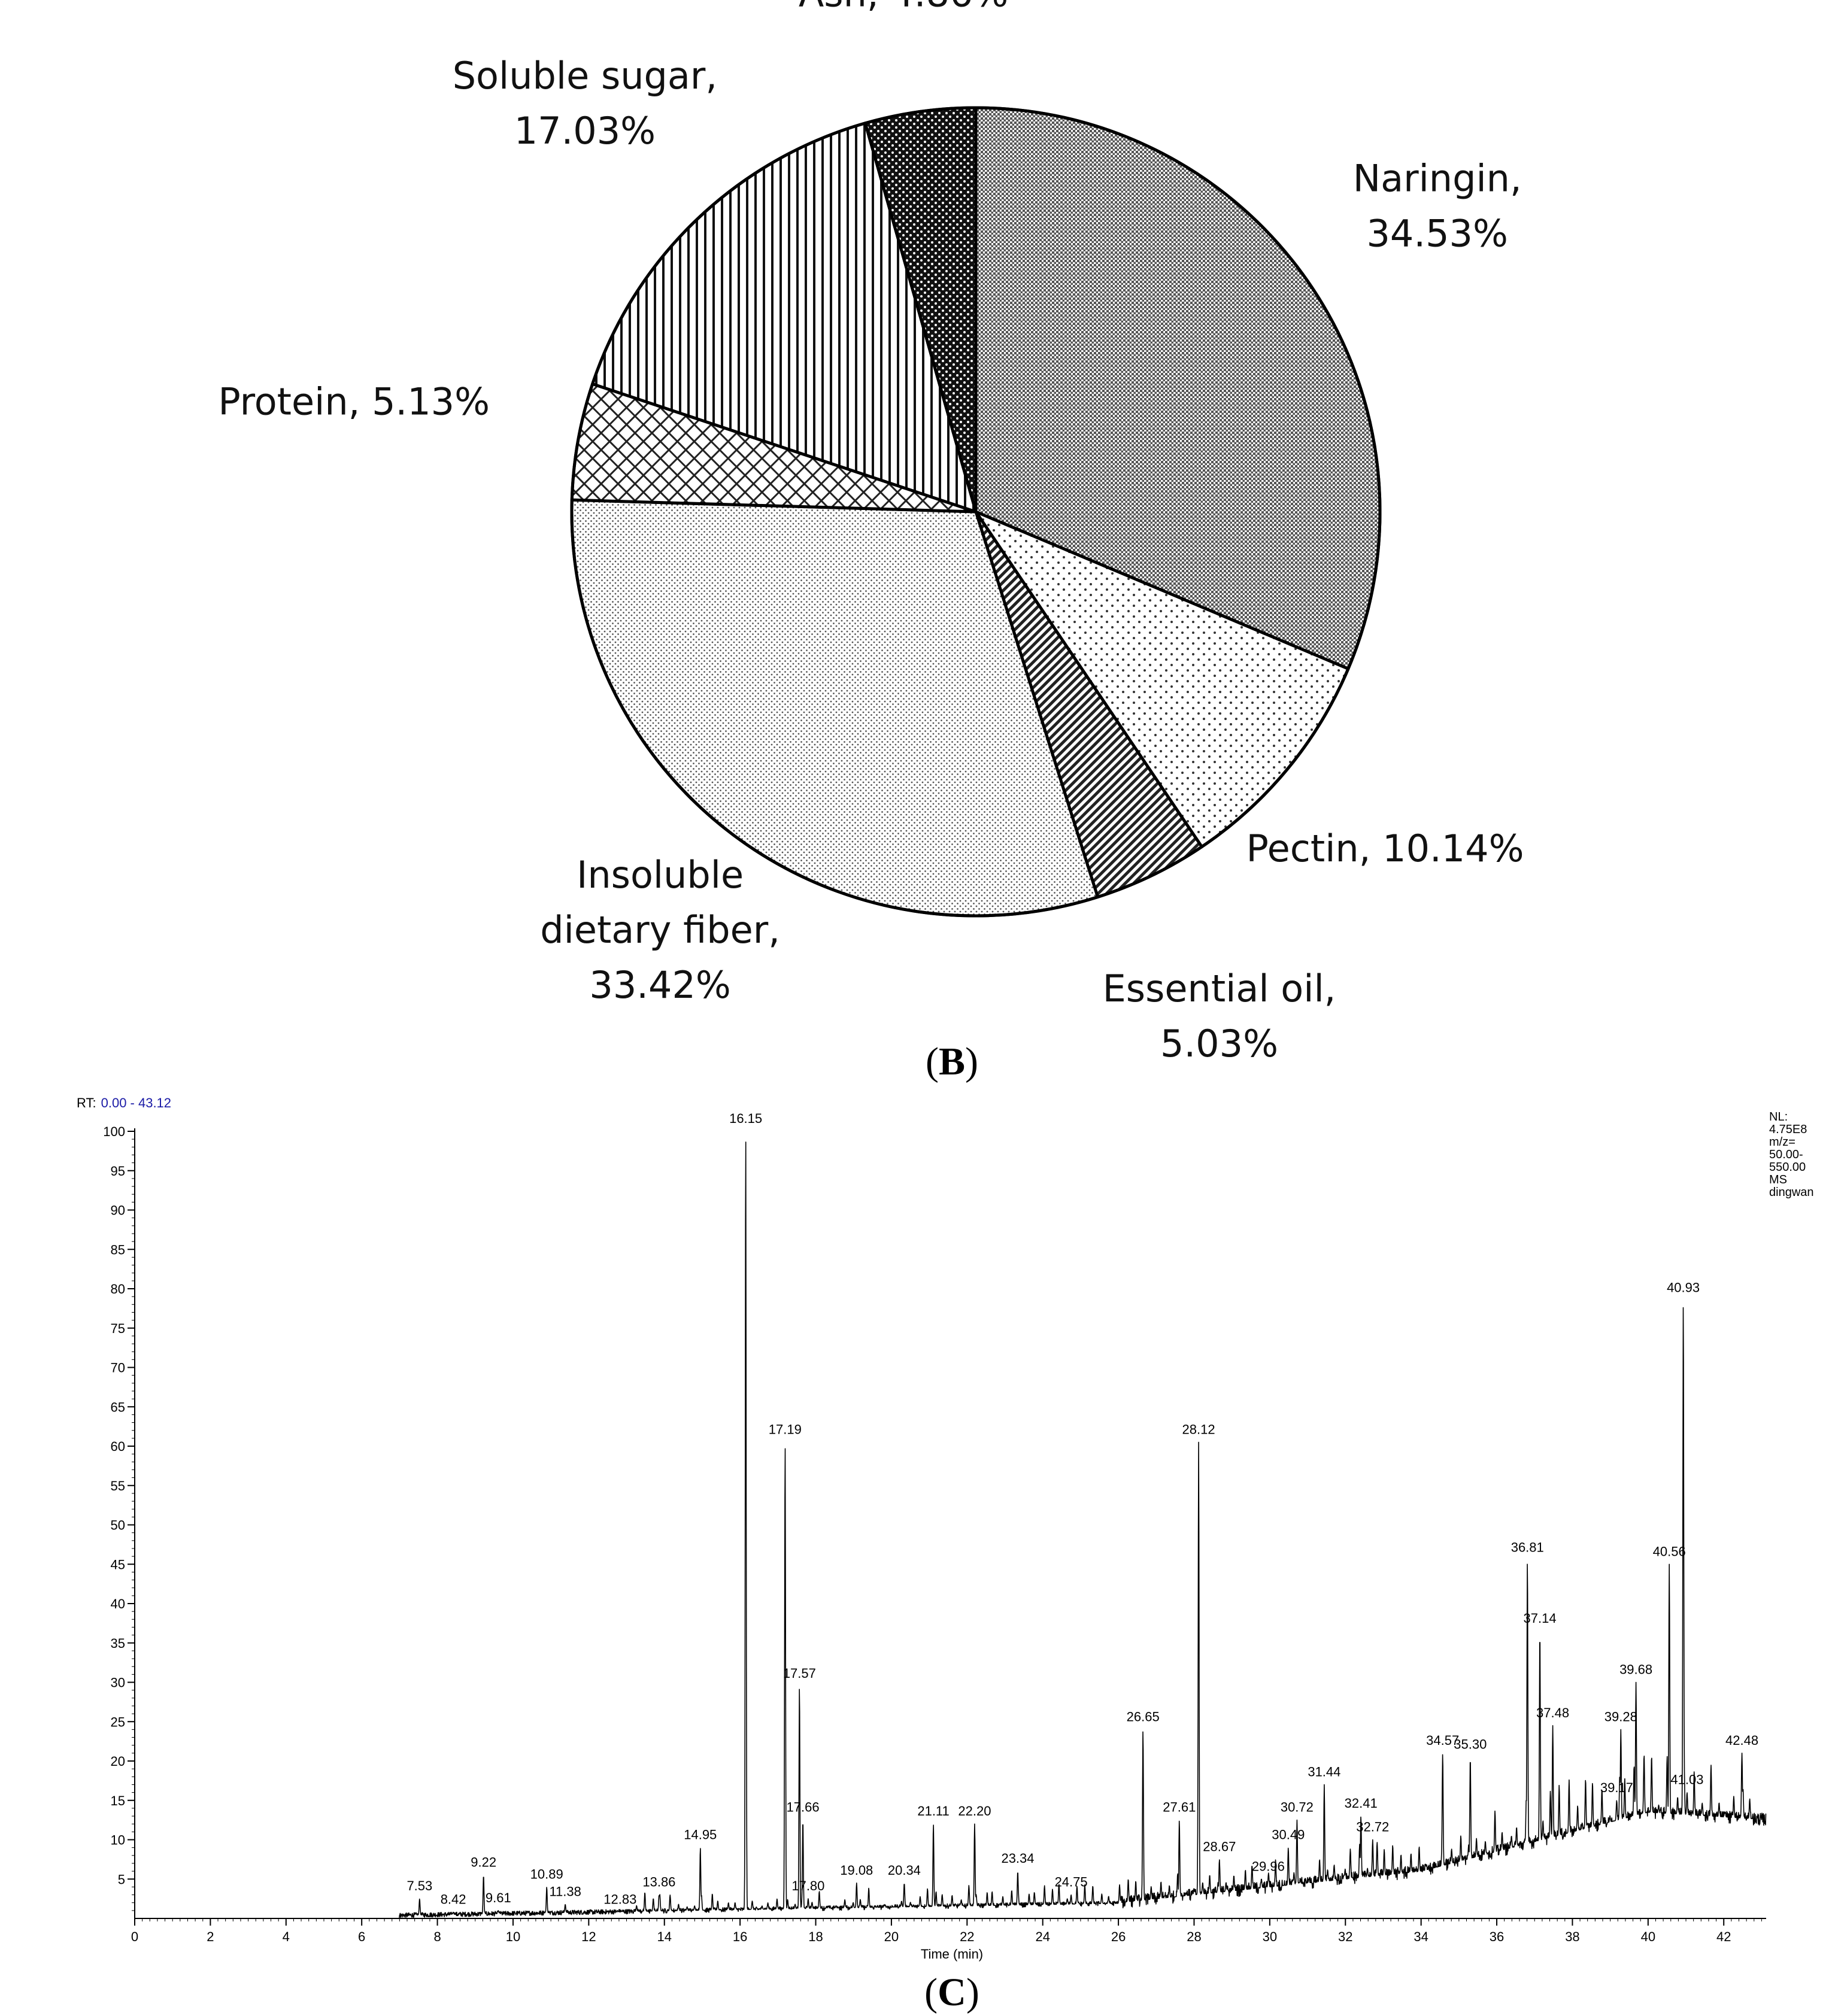 The width and height of the screenshot is (1829, 2016). I want to click on pie-label-line-essential-oil-0: Essential oil,, so click(1219, 988).